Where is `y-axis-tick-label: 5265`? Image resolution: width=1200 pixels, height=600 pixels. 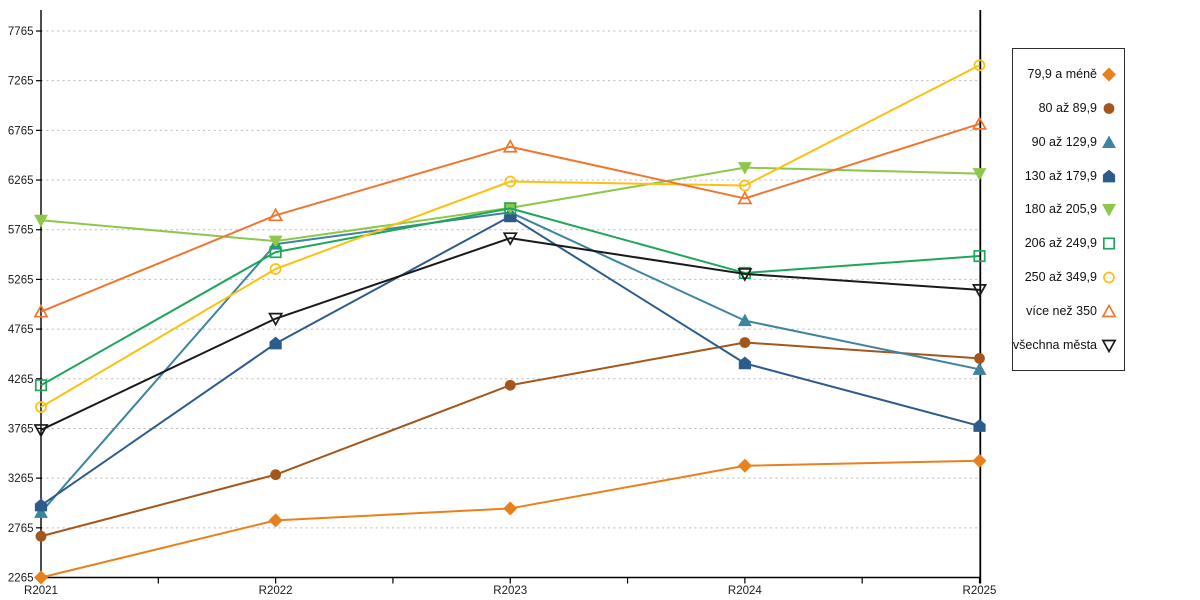 y-axis-tick-label: 5265 is located at coordinates (21, 280).